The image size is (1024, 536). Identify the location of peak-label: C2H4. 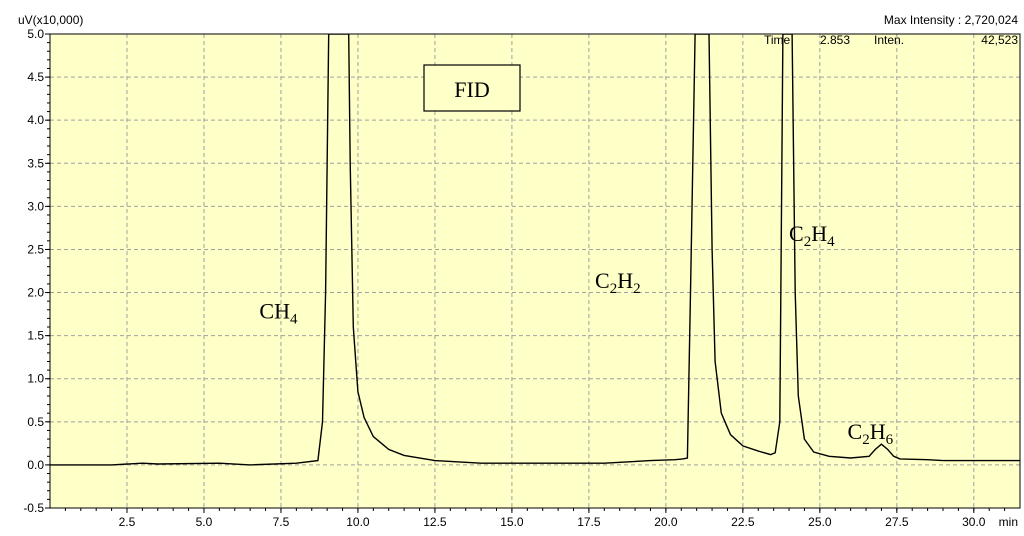
(812, 235).